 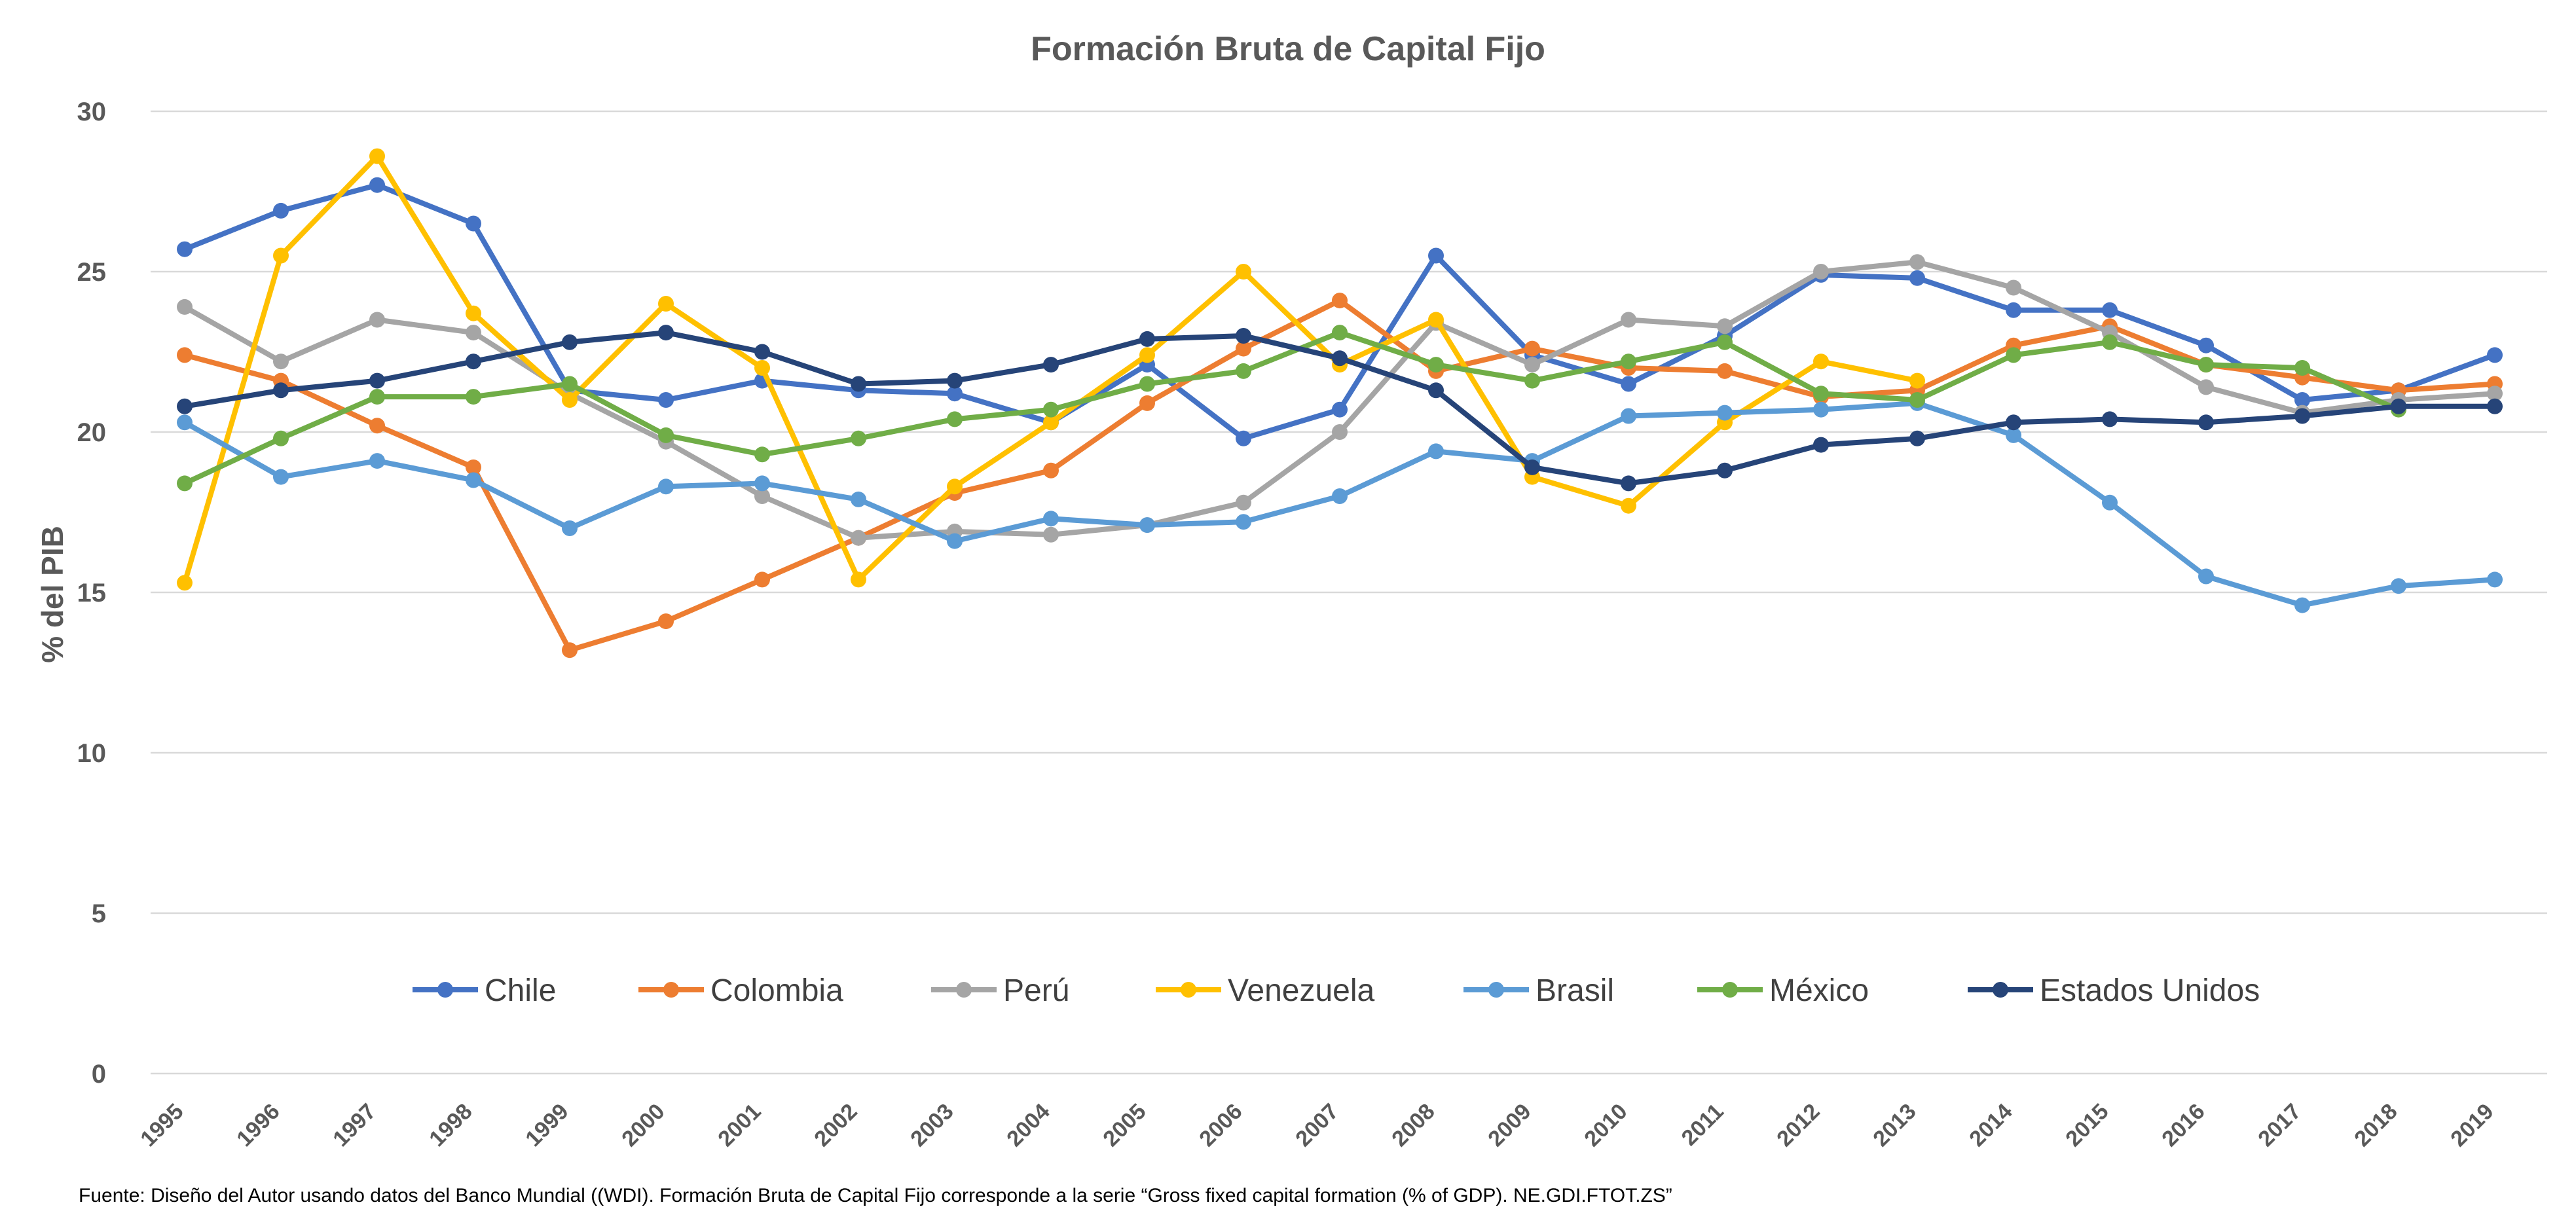 What do you see at coordinates (1028, 1125) in the screenshot?
I see `x-tick-label: 2004` at bounding box center [1028, 1125].